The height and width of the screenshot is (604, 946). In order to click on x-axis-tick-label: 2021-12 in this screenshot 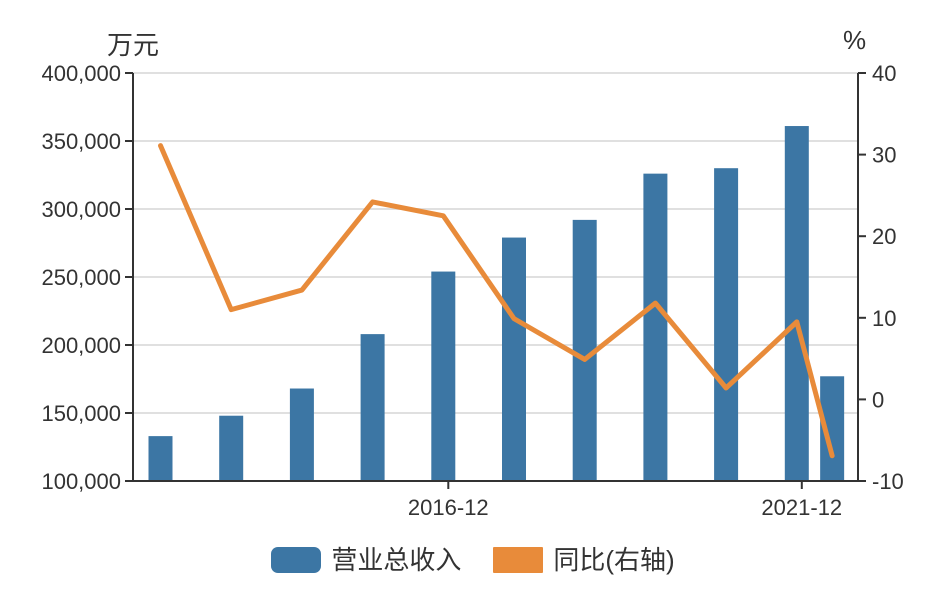, I will do `click(801, 507)`.